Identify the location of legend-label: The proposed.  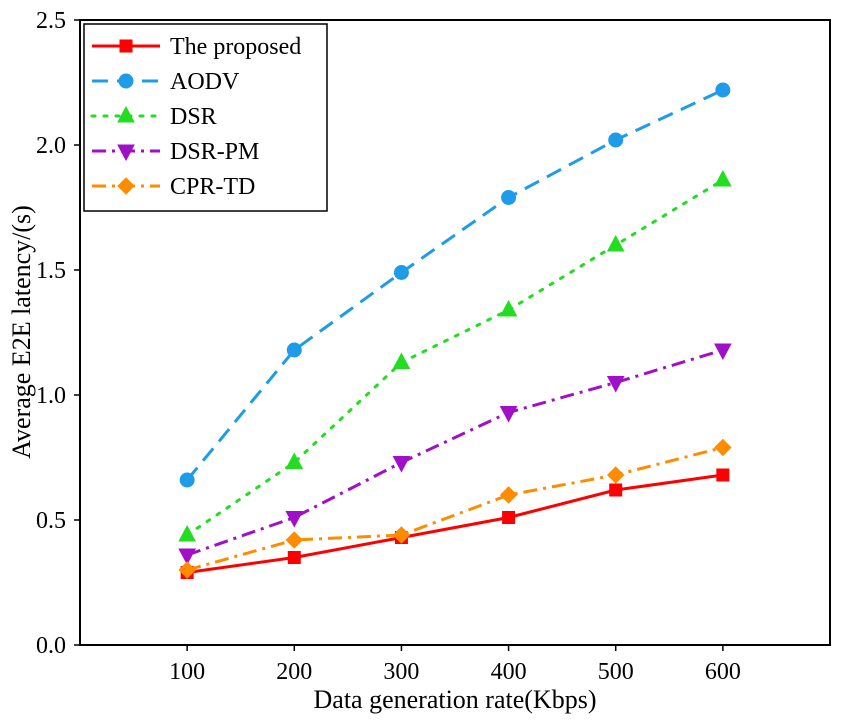
(235, 47).